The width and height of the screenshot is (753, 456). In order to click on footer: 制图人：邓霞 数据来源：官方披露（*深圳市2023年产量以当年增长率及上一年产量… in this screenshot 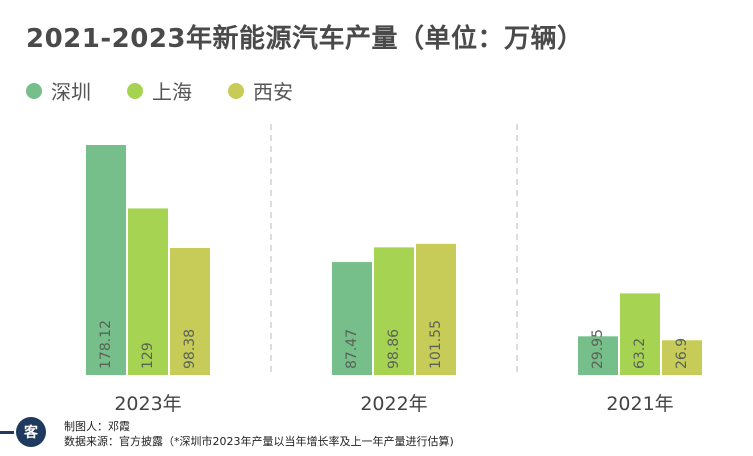, I will do `click(259, 434)`.